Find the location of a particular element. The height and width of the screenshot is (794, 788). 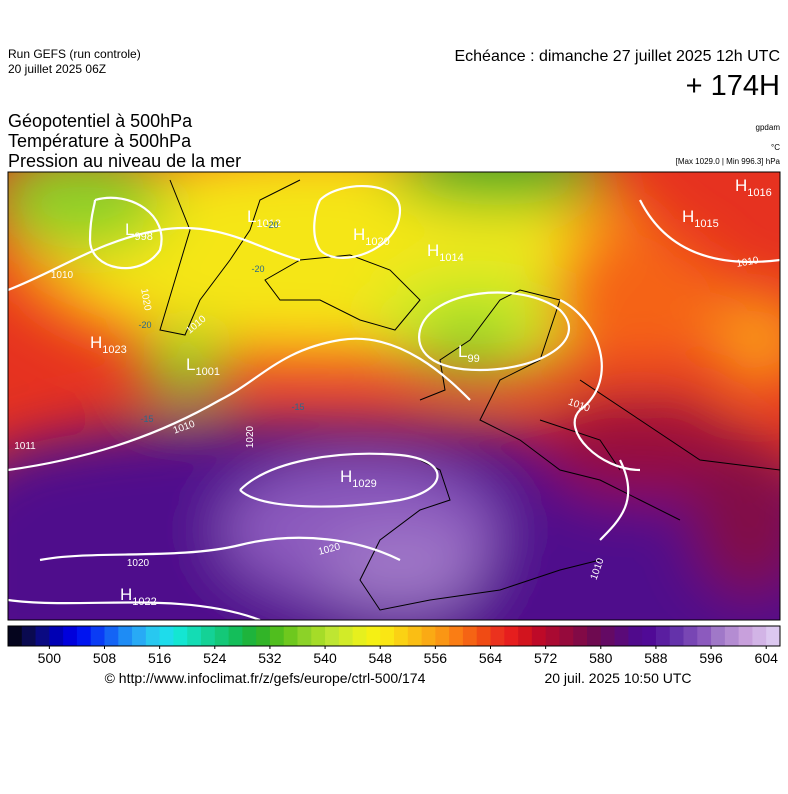

pressure-center: H1020 is located at coordinates (371, 236).